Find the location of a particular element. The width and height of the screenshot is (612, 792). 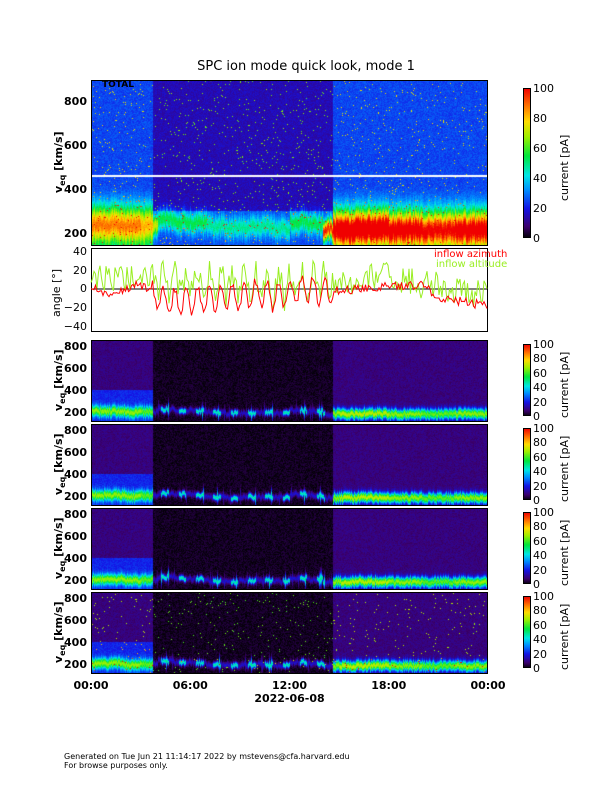

total-heatmap is located at coordinates (289, 163).